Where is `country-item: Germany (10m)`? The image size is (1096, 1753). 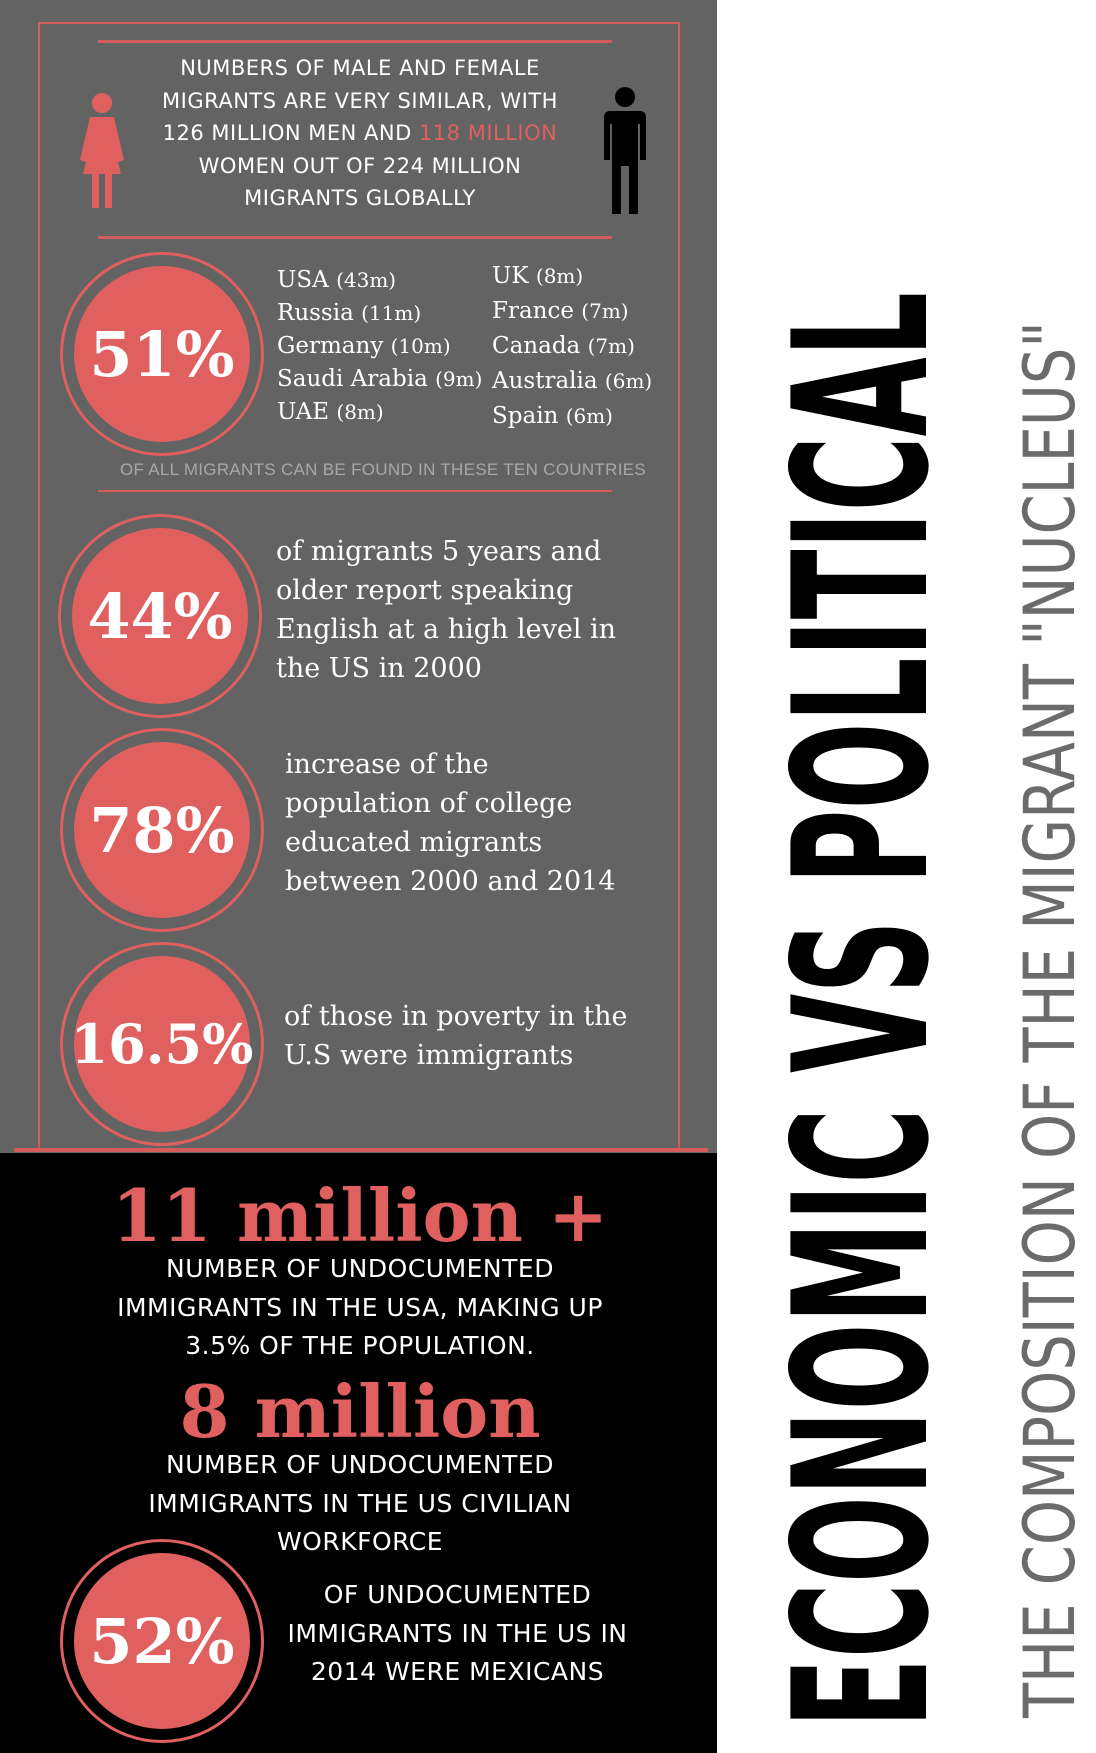
country-item: Germany (10m) is located at coordinates (364, 346).